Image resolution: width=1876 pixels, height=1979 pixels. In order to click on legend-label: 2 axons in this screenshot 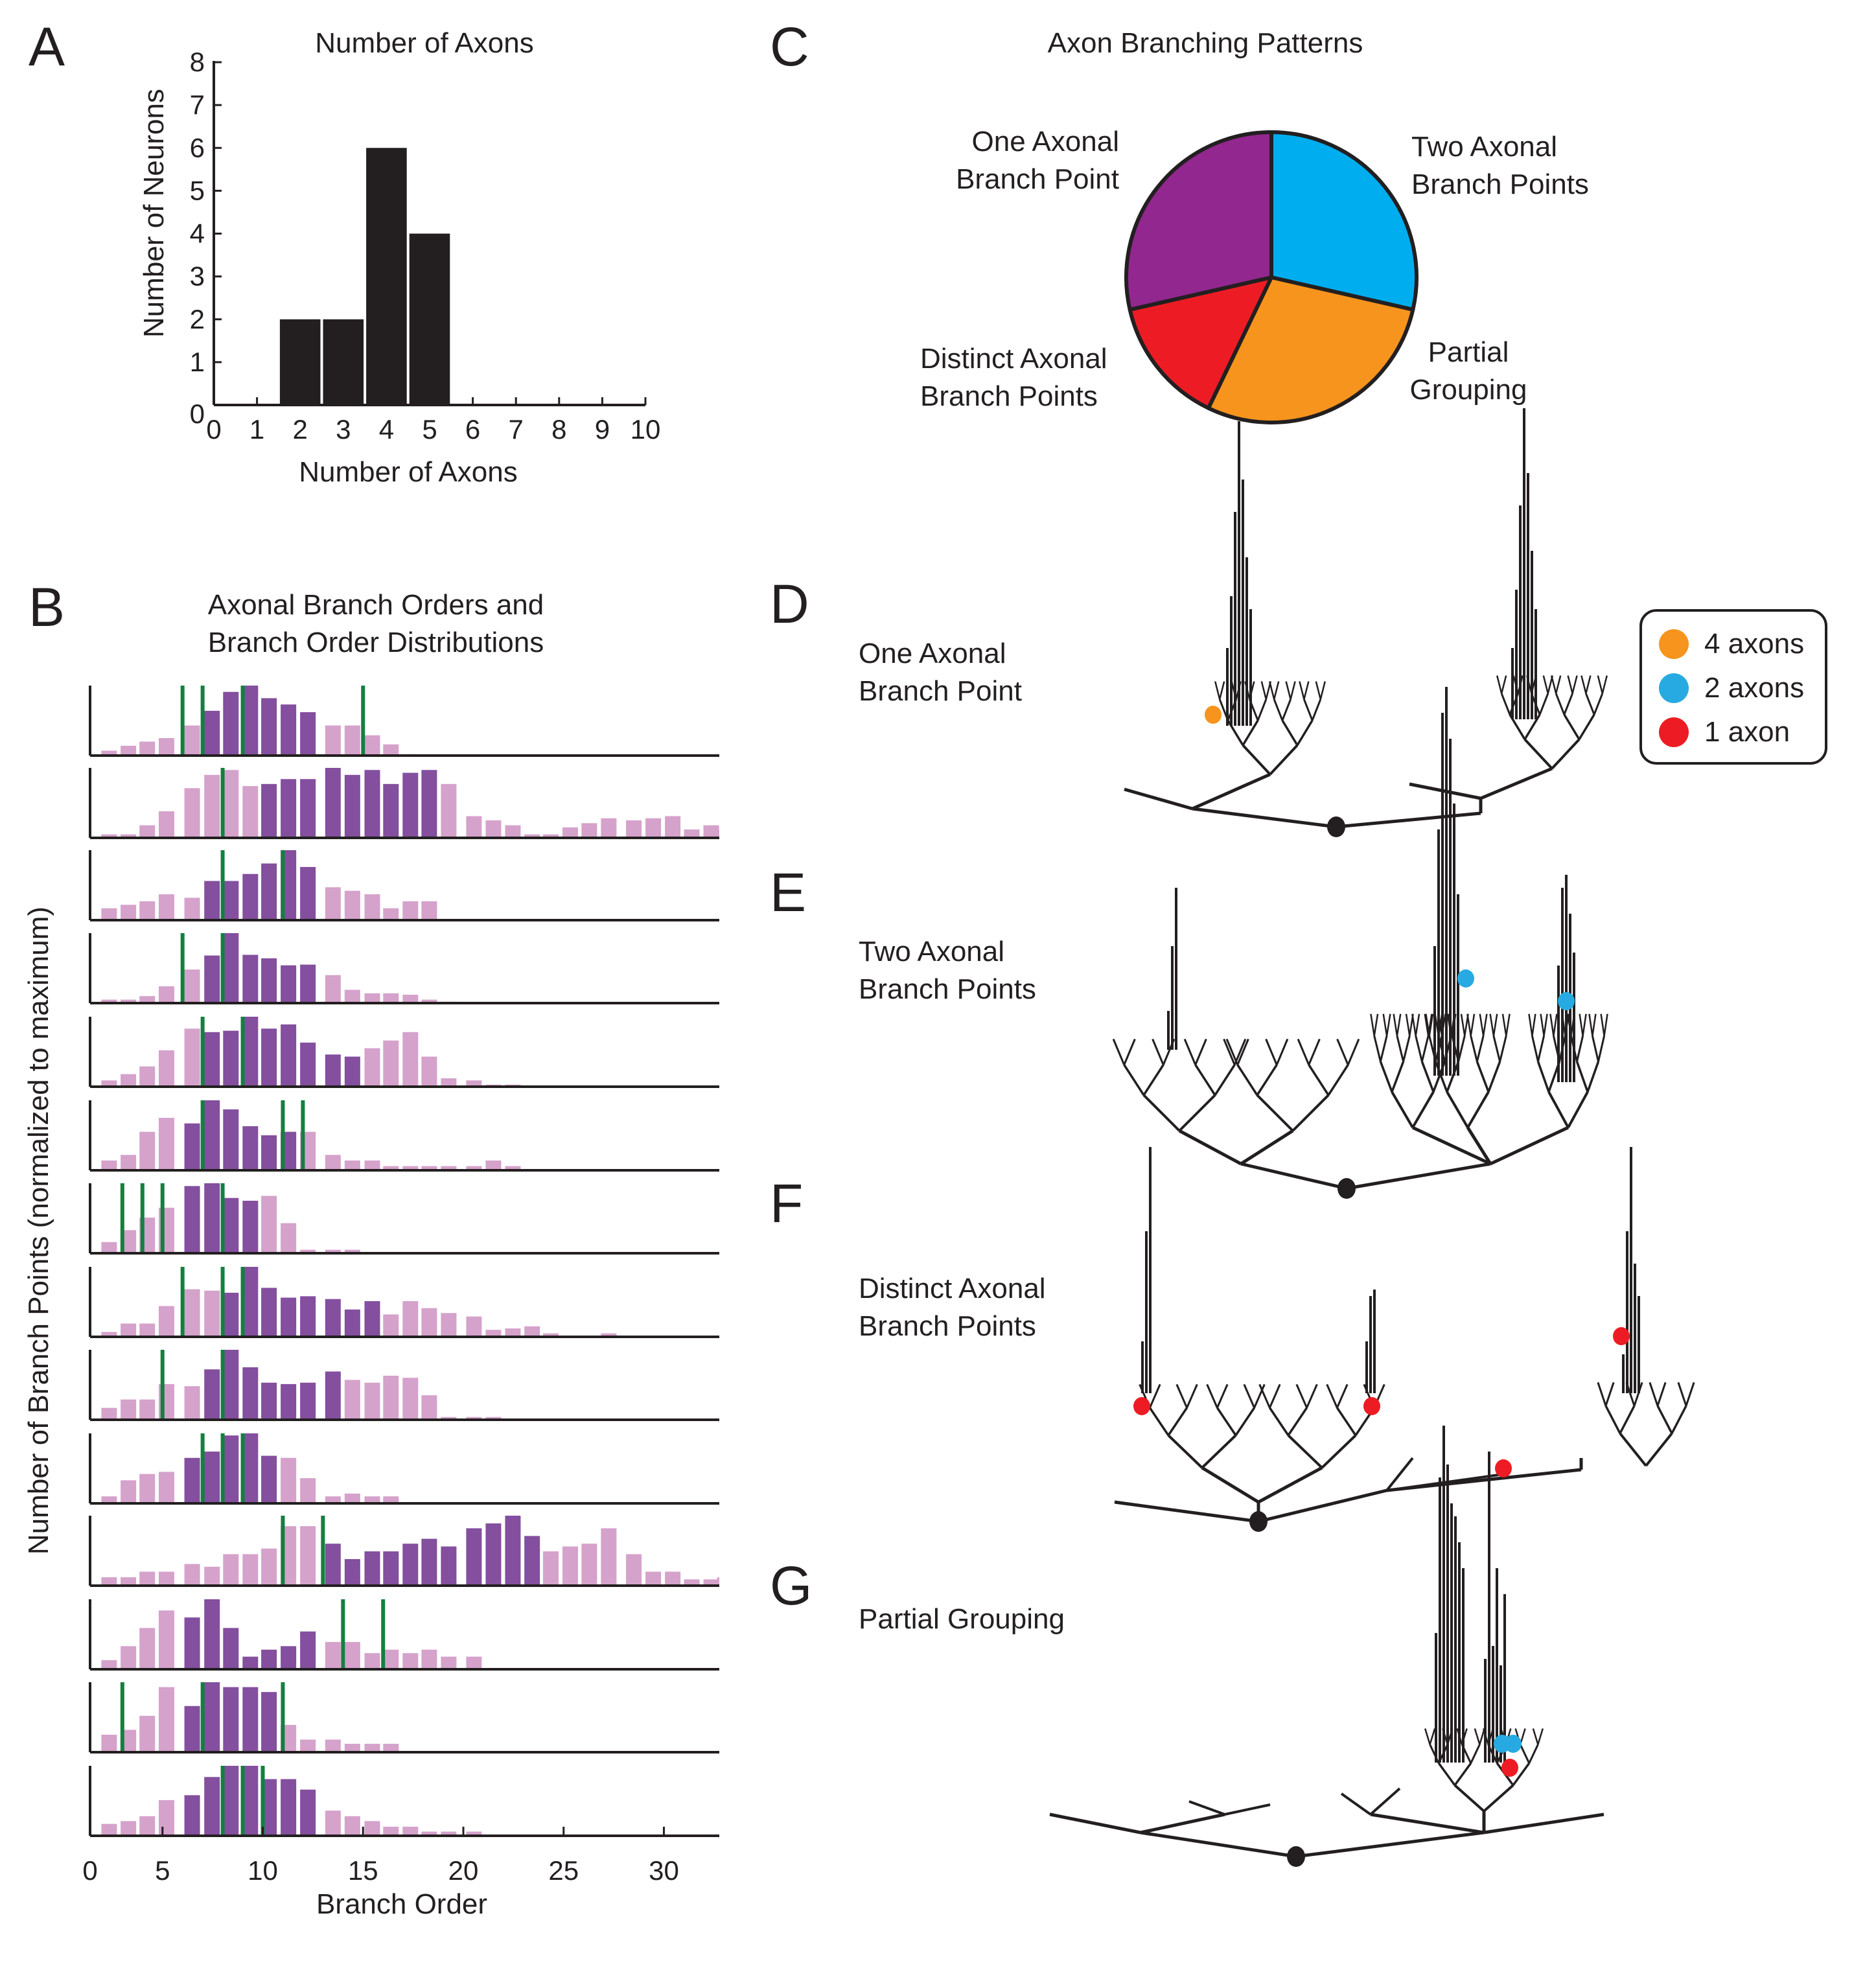, I will do `click(1754, 688)`.